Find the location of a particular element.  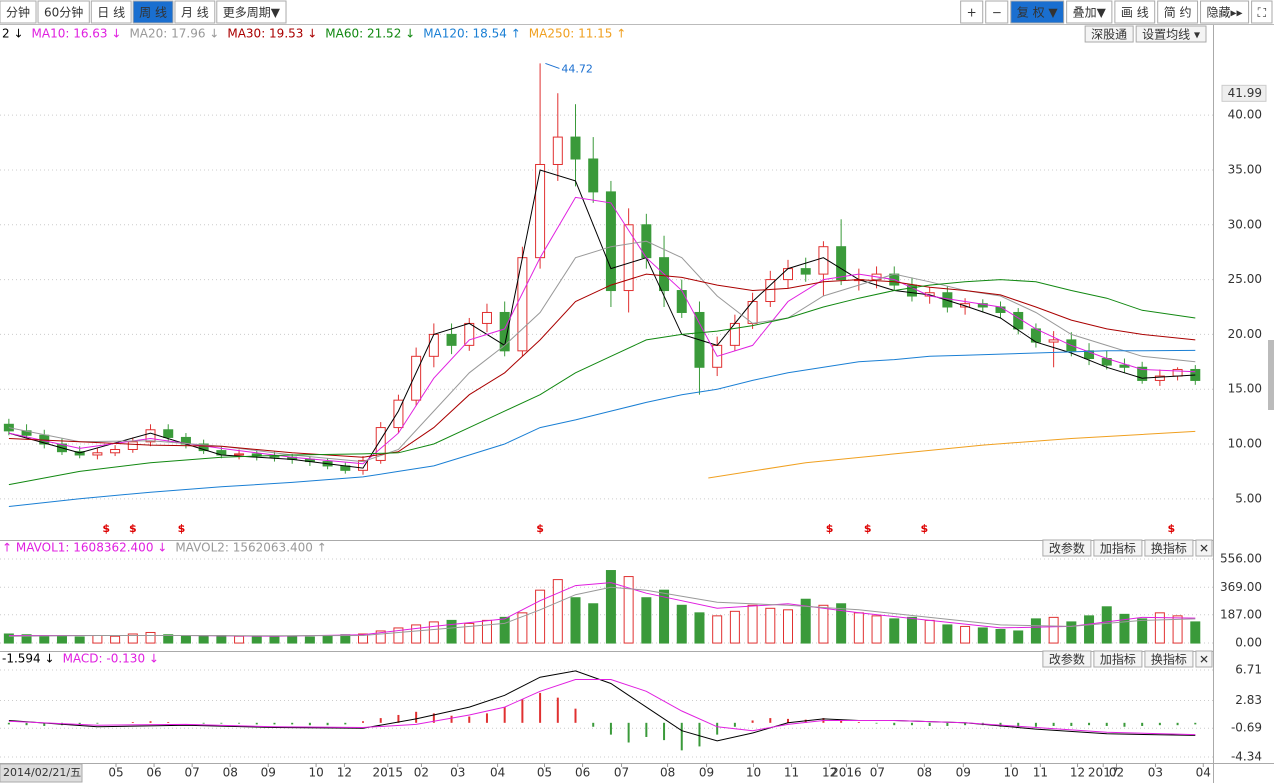

toolbar-button-label: 分钟 is located at coordinates (18, 12).